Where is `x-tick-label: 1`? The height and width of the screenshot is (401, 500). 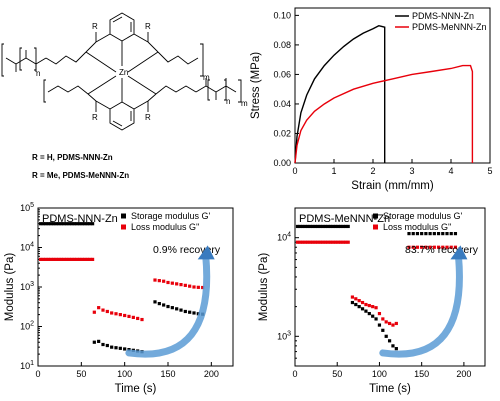
x-tick-label: 1 is located at coordinates (333, 171).